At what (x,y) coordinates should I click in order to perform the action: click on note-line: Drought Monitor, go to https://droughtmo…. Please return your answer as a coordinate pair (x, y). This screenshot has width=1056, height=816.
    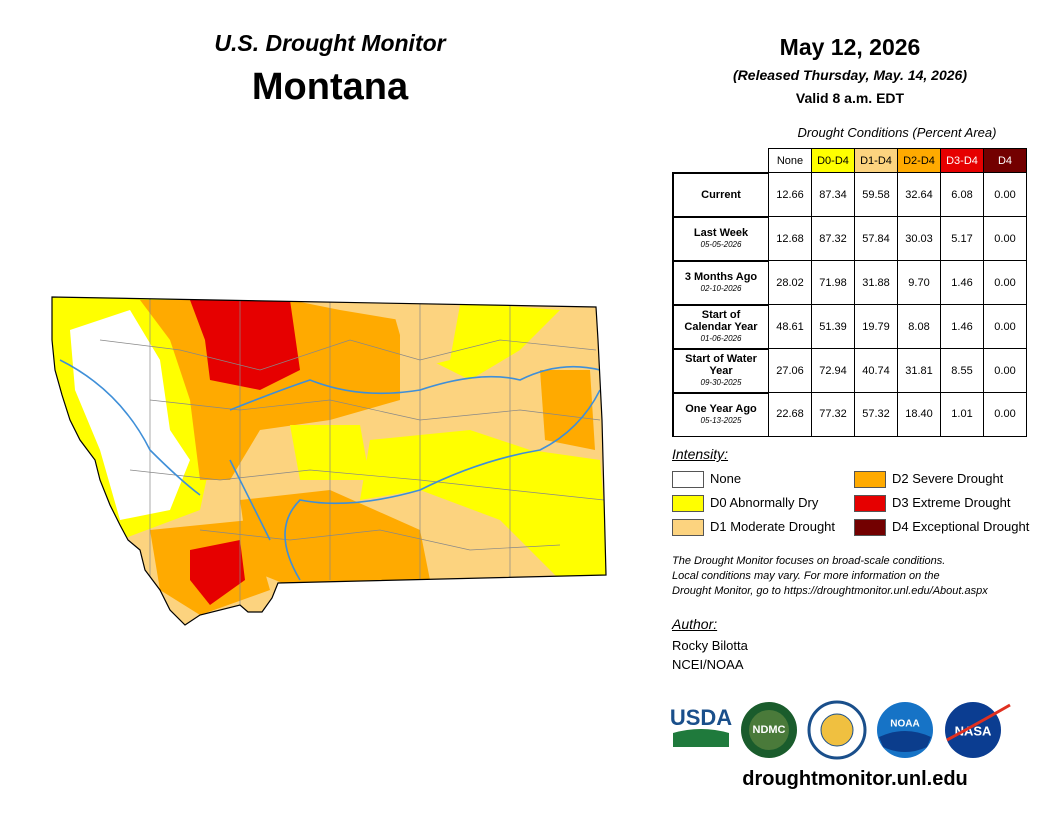
    Looking at the image, I should click on (830, 591).